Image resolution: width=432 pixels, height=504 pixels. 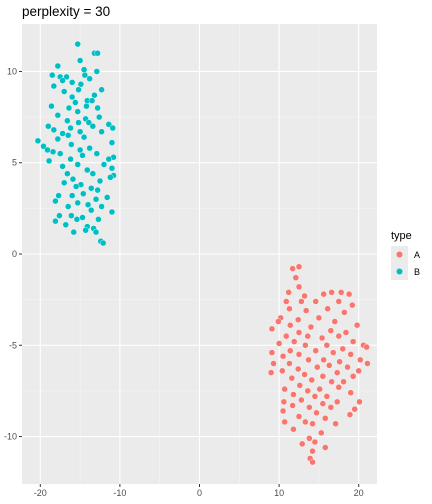 I want to click on x-axis: -20 -10 0 10 20, so click(x=199, y=491).